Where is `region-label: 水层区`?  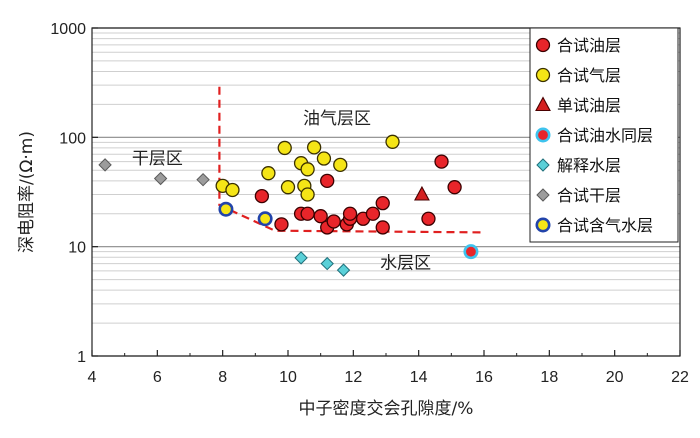
region-label: 水层区 is located at coordinates (405, 263).